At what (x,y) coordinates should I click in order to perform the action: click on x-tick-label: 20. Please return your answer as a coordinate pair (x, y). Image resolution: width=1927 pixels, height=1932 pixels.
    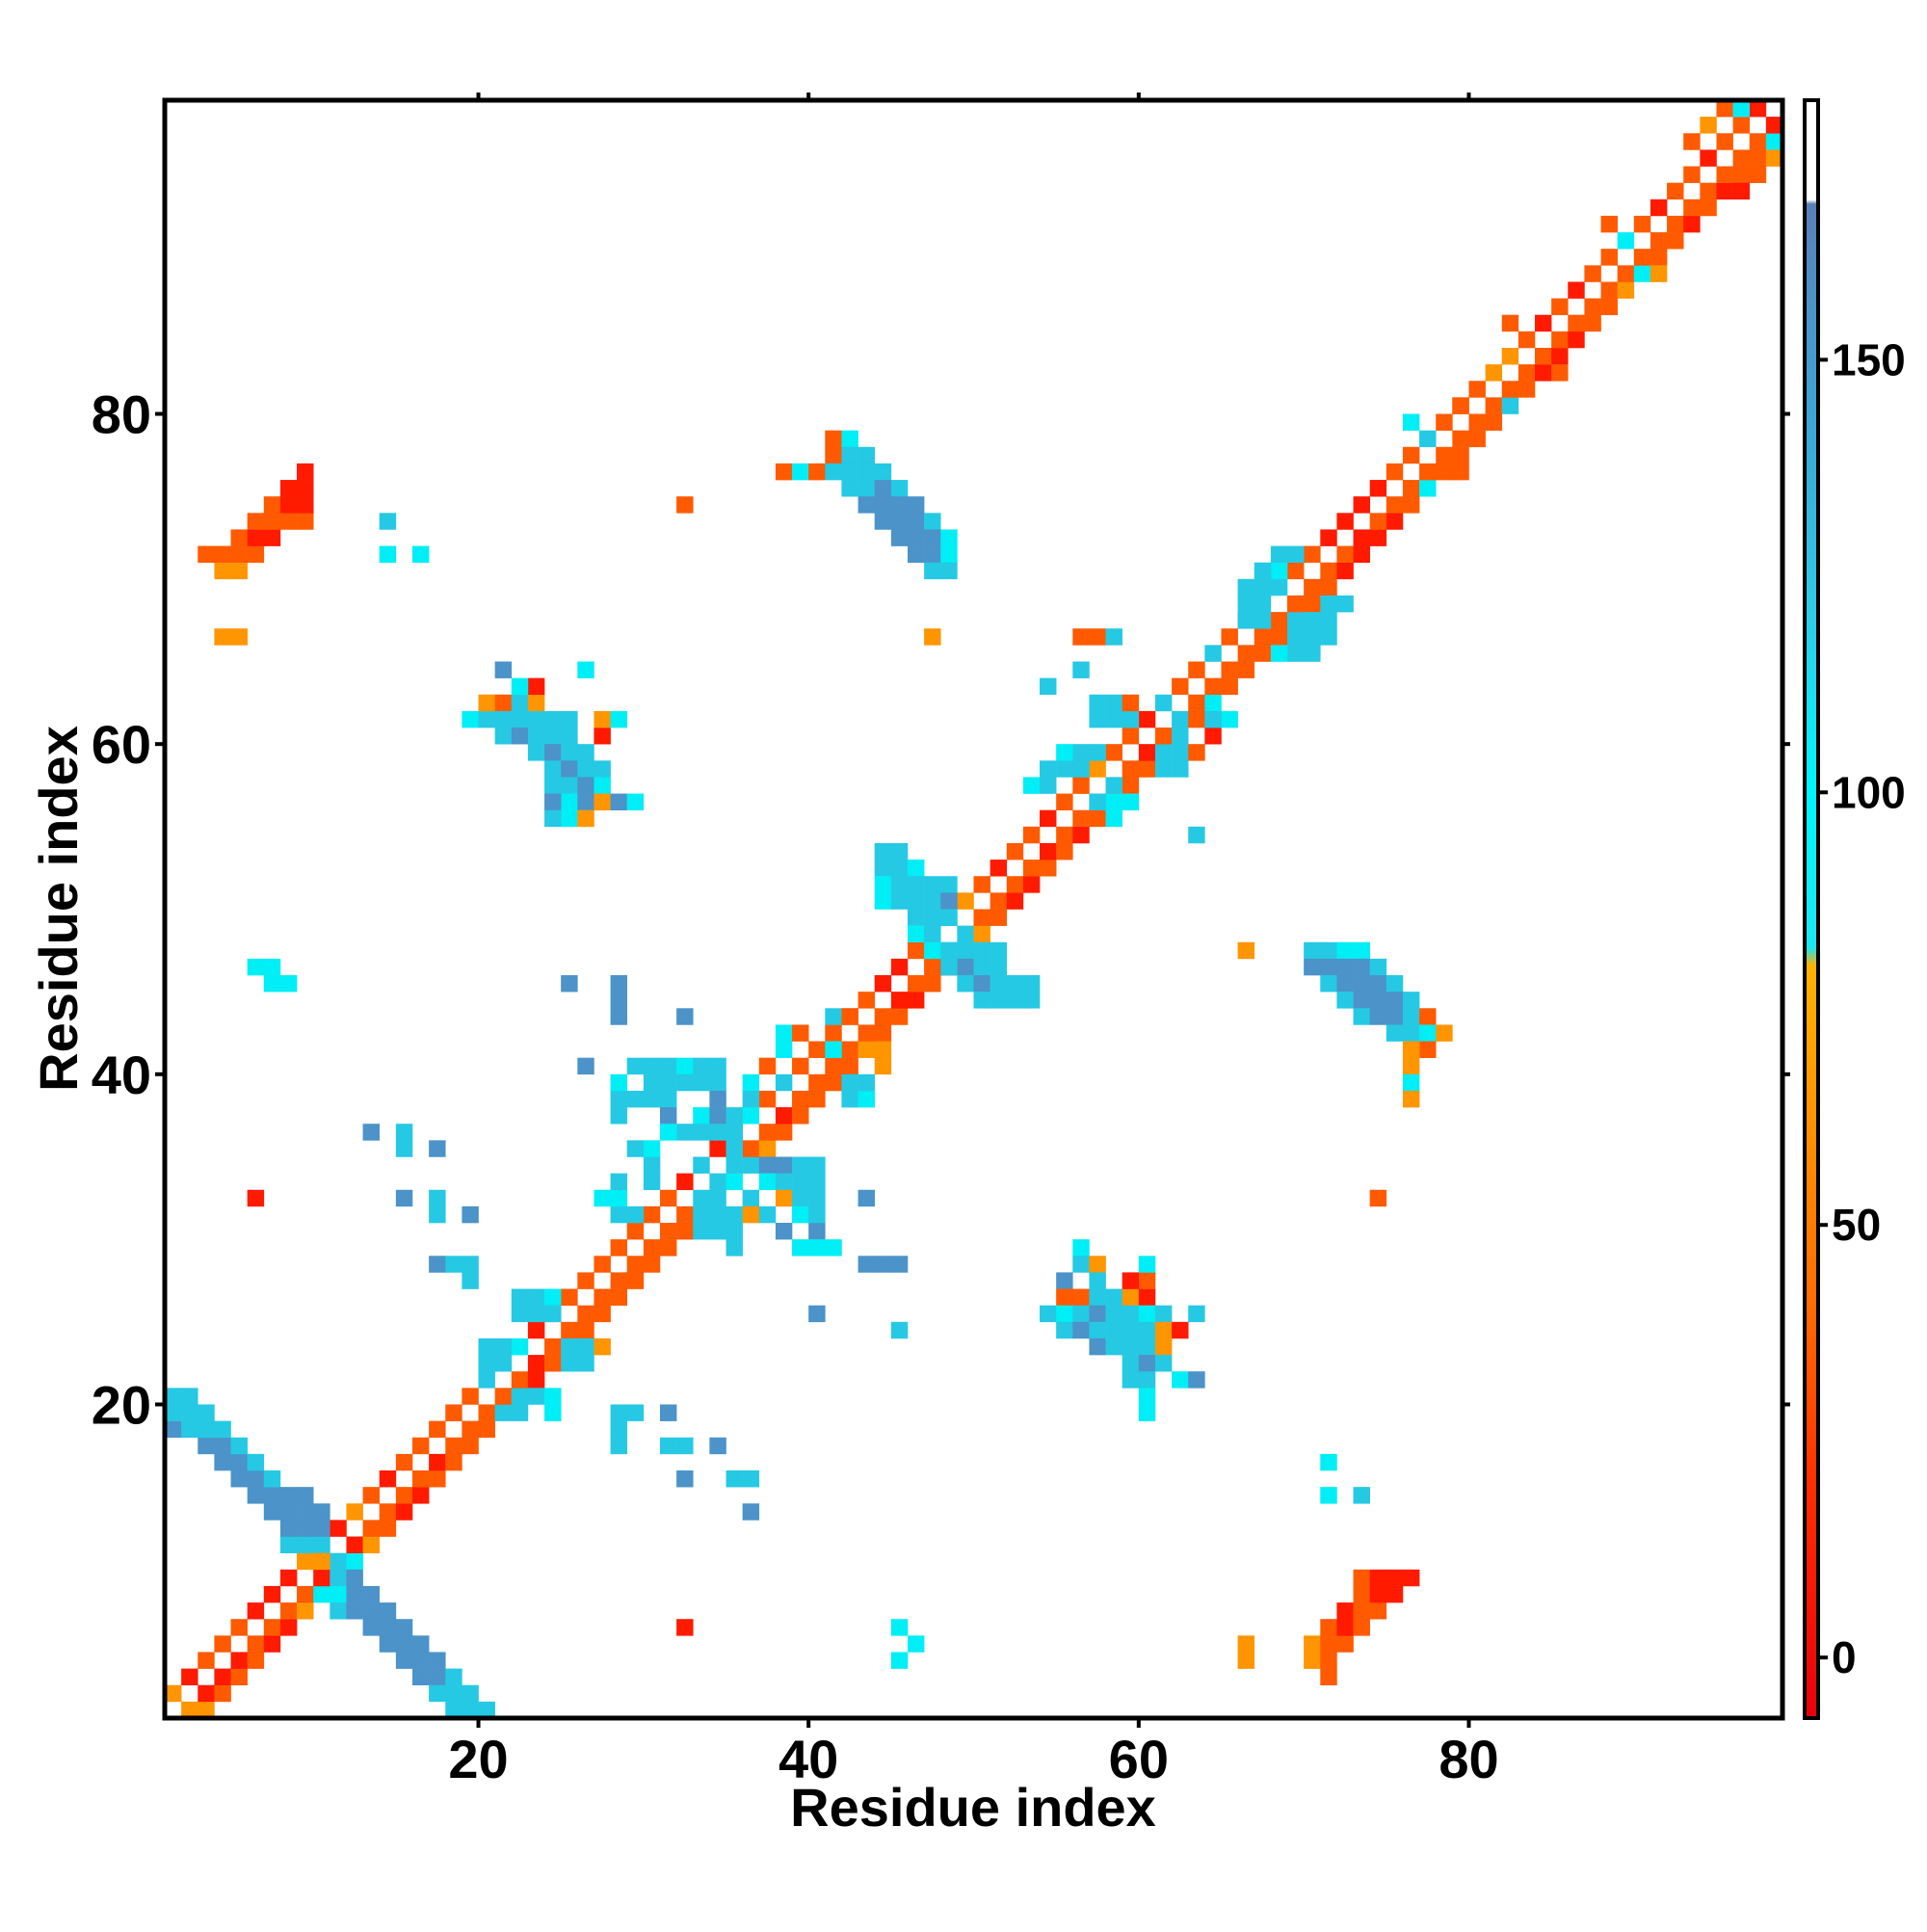
    Looking at the image, I should click on (478, 1759).